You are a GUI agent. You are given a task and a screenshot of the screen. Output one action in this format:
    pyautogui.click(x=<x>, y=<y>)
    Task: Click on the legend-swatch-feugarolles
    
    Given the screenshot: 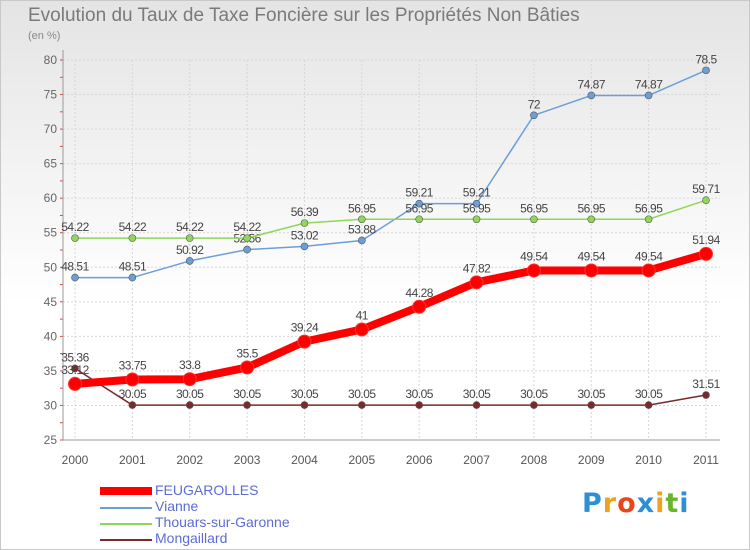 What is the action you would take?
    pyautogui.click(x=126, y=491)
    